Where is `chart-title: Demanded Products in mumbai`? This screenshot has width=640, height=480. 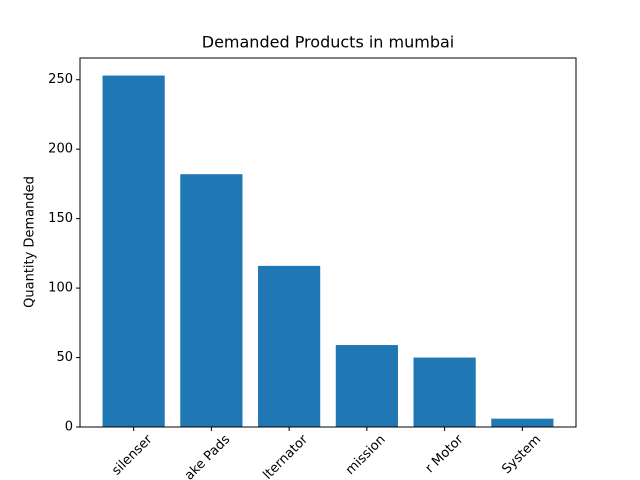 chart-title: Demanded Products in mumbai is located at coordinates (328, 42).